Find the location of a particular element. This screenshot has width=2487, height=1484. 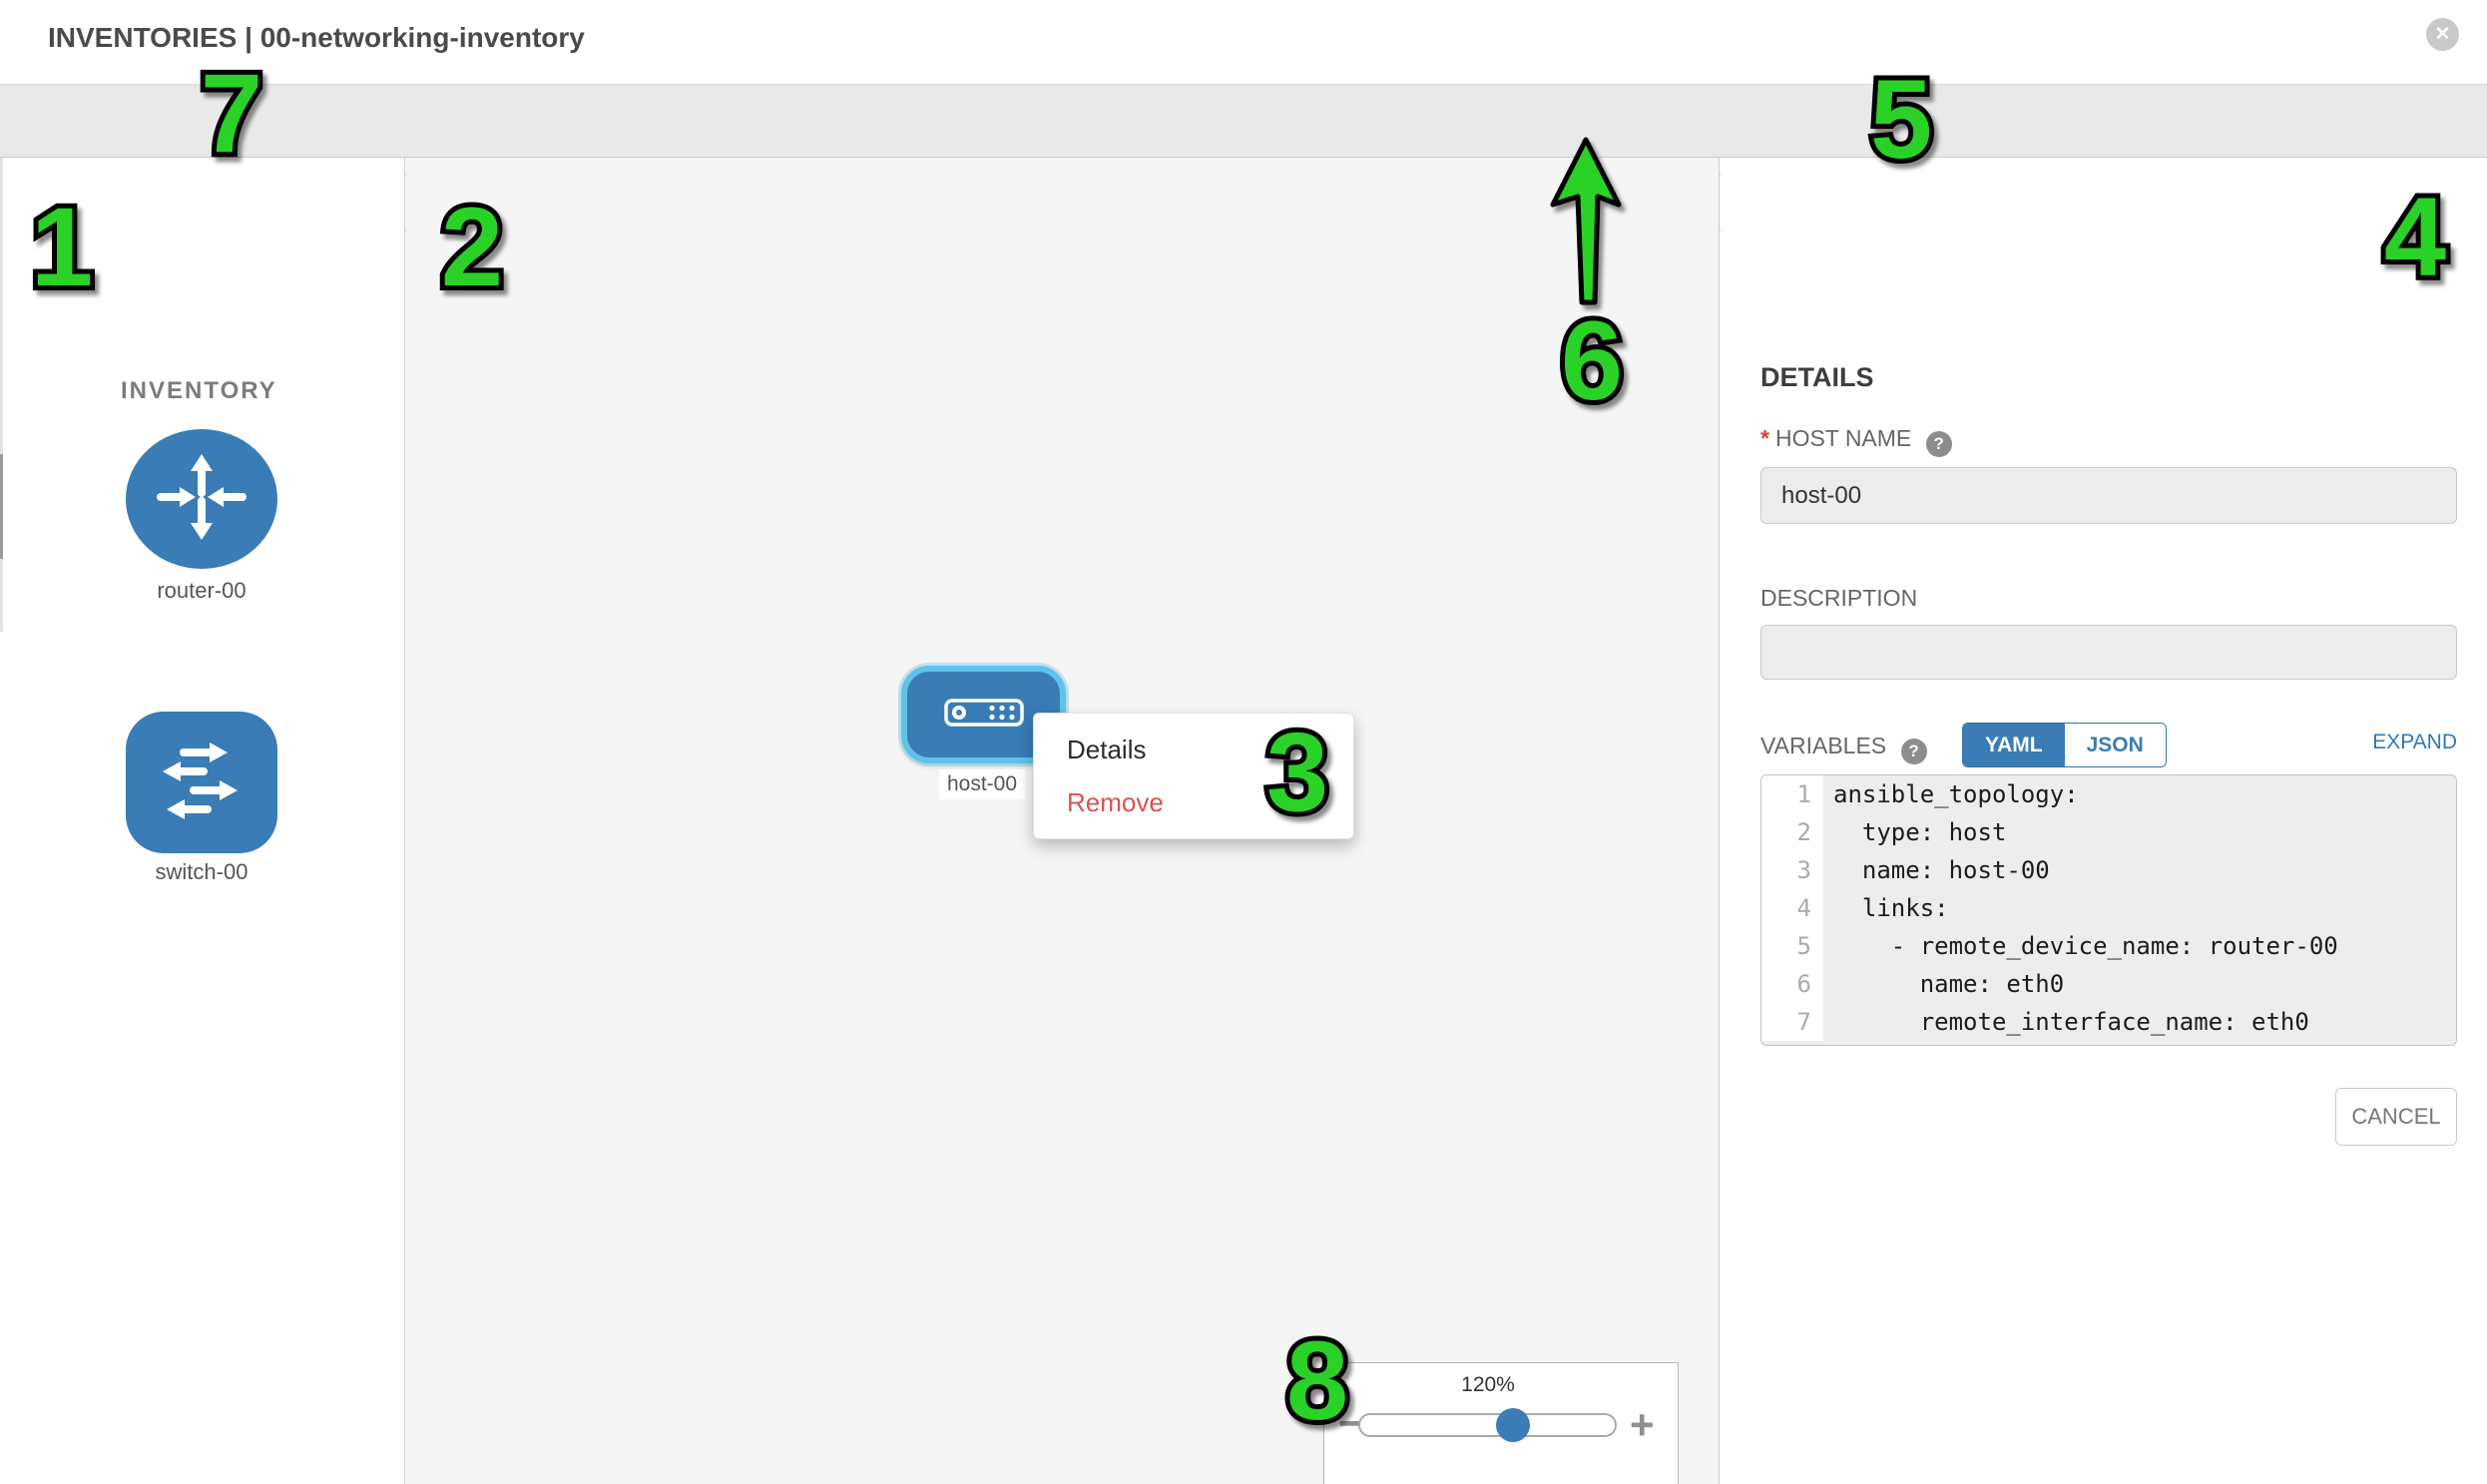

inventory-sidebar: INVENTORY router-00 is located at coordinates (202, 821).